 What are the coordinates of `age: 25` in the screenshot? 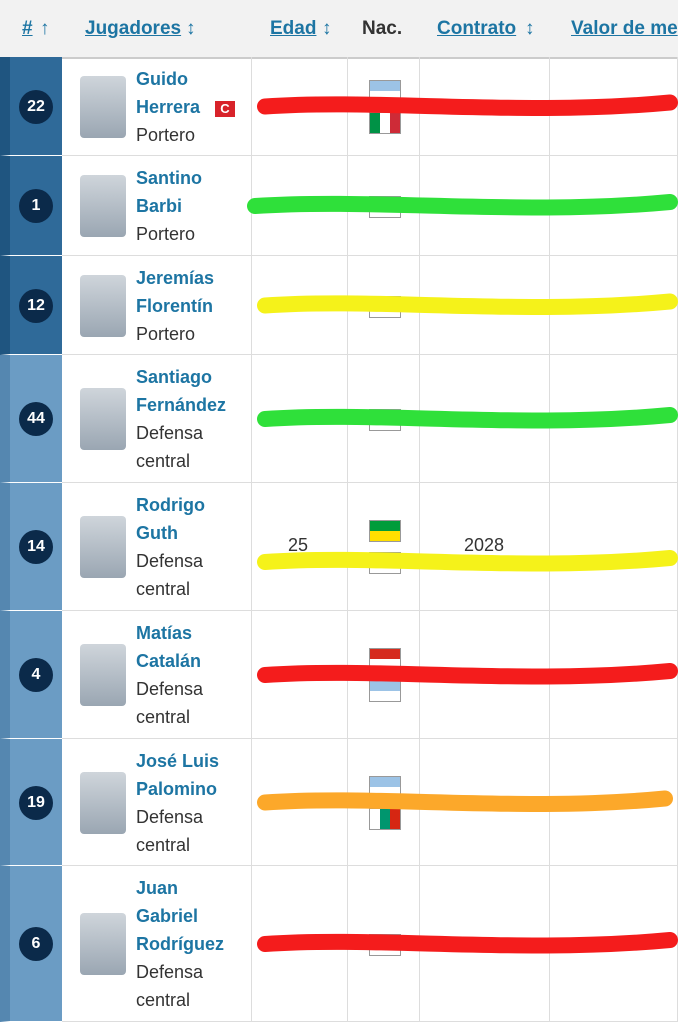 It's located at (298, 545).